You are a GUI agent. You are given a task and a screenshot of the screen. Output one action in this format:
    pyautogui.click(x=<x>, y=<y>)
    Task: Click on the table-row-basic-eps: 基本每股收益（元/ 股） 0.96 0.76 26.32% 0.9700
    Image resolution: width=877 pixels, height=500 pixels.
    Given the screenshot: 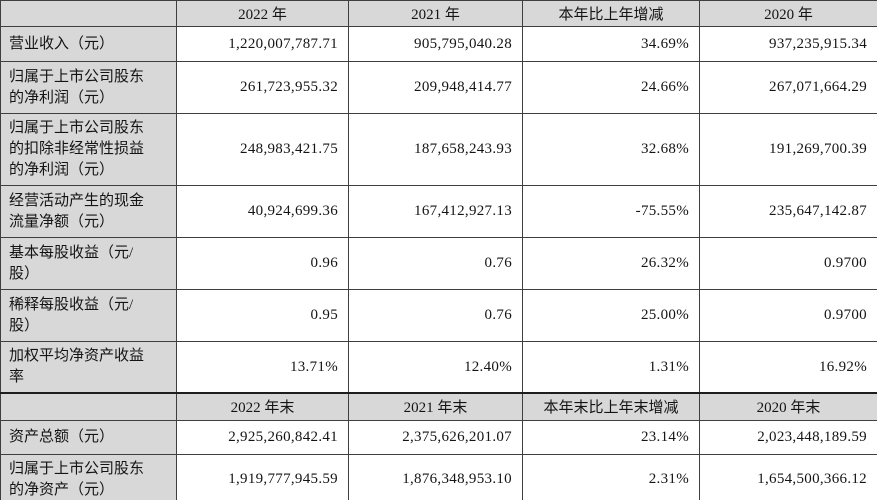 What is the action you would take?
    pyautogui.click(x=438, y=263)
    